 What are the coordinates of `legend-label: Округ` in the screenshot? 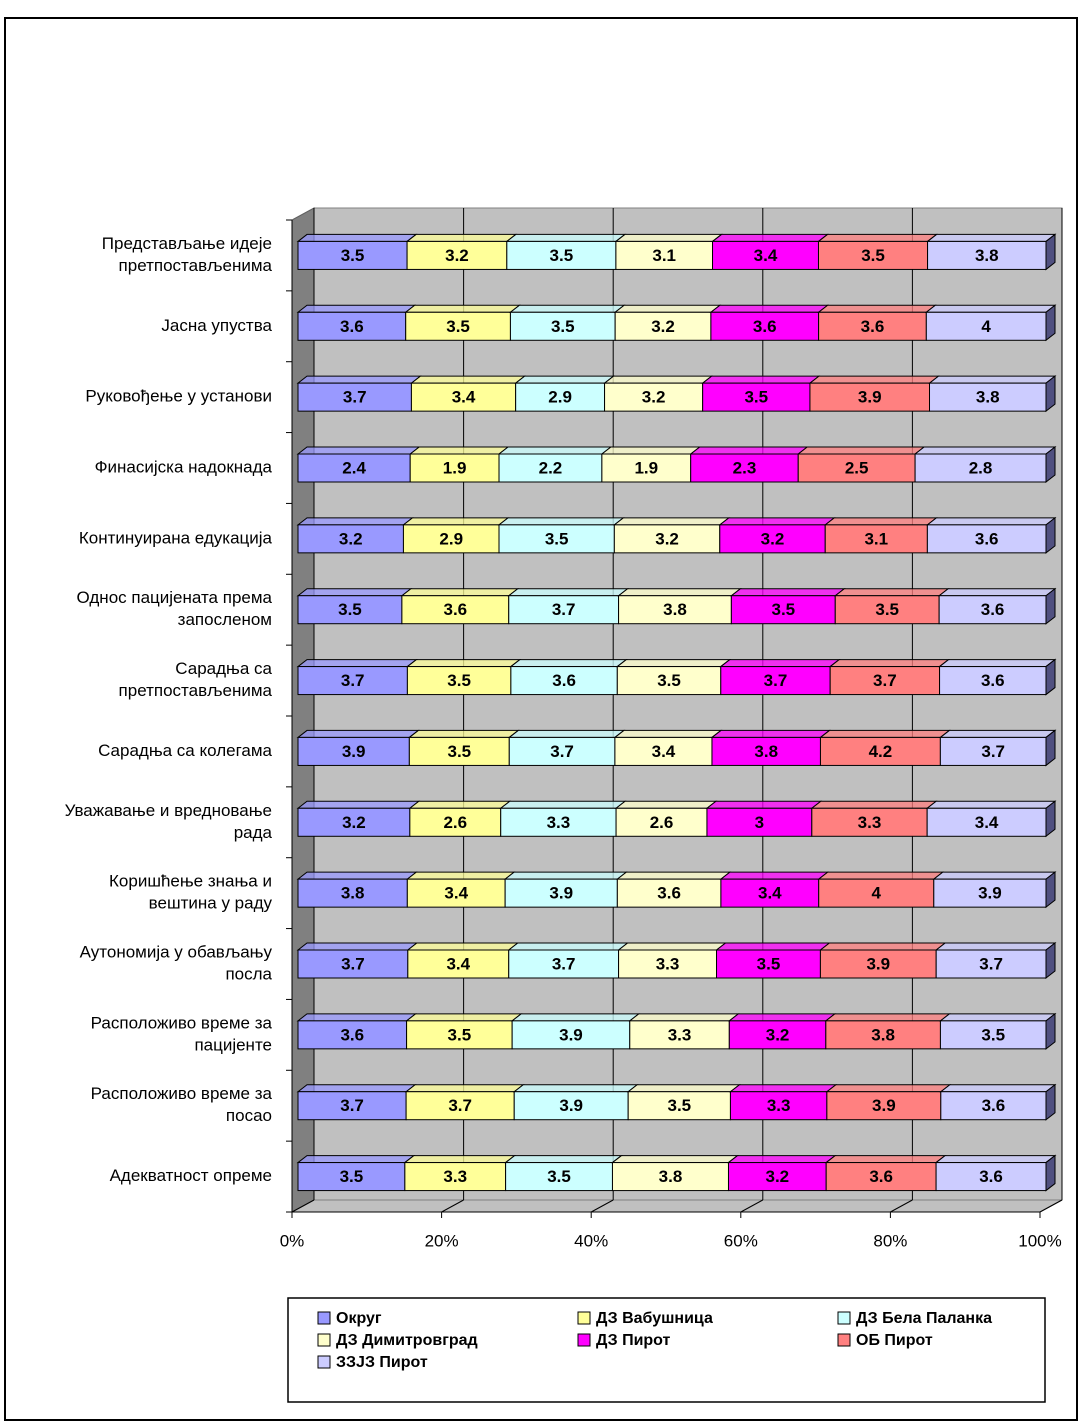 It's located at (359, 1318).